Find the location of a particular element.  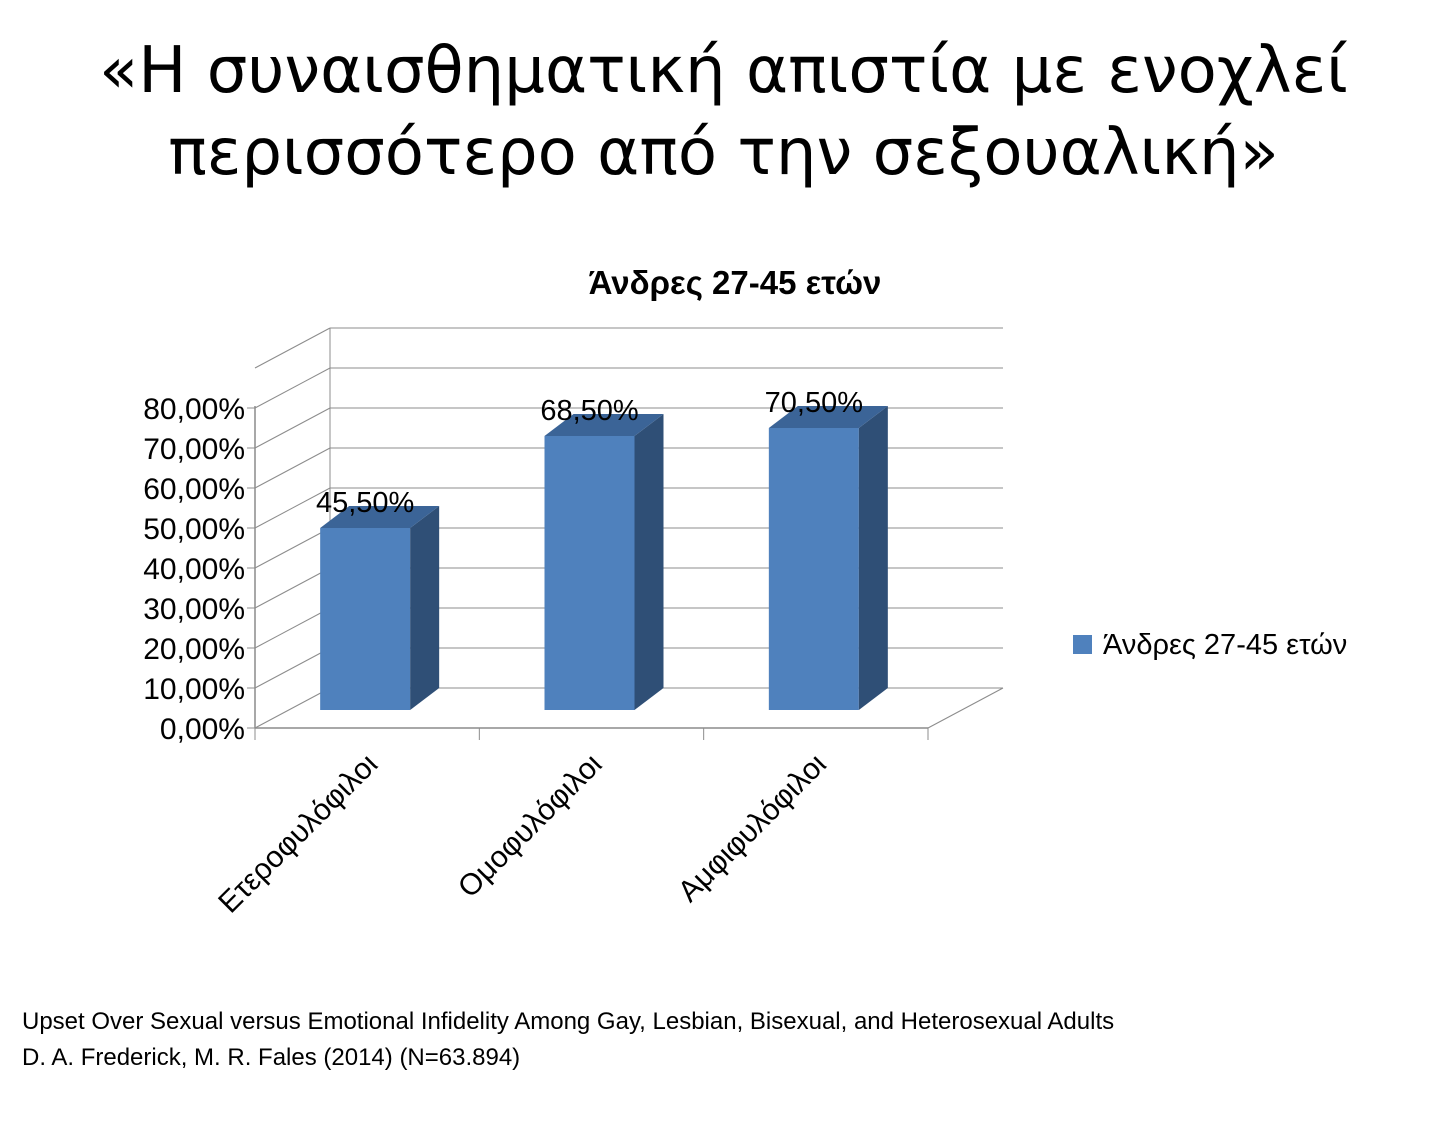

y-tick-label: 40,00% is located at coordinates (194, 569).